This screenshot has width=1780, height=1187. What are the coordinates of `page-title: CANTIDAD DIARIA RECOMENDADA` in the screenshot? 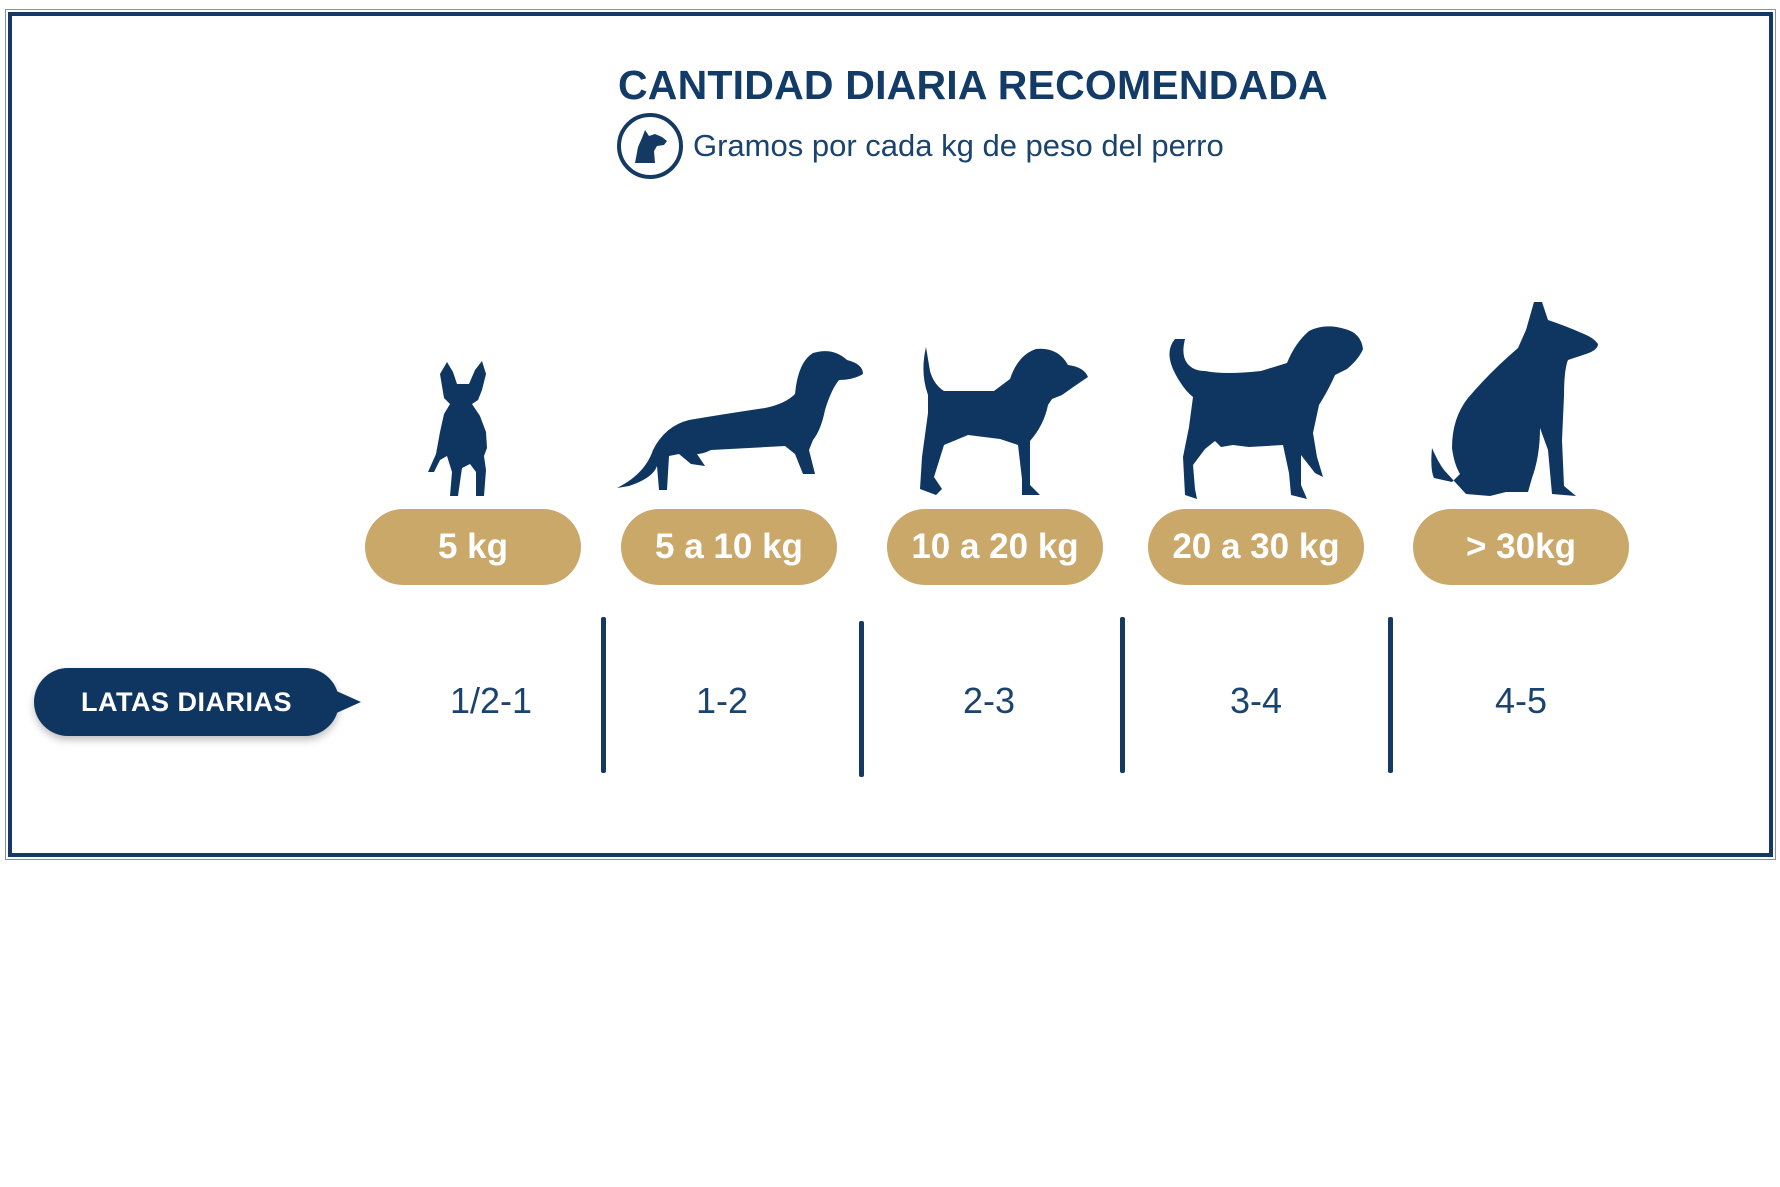 It's located at (973, 85).